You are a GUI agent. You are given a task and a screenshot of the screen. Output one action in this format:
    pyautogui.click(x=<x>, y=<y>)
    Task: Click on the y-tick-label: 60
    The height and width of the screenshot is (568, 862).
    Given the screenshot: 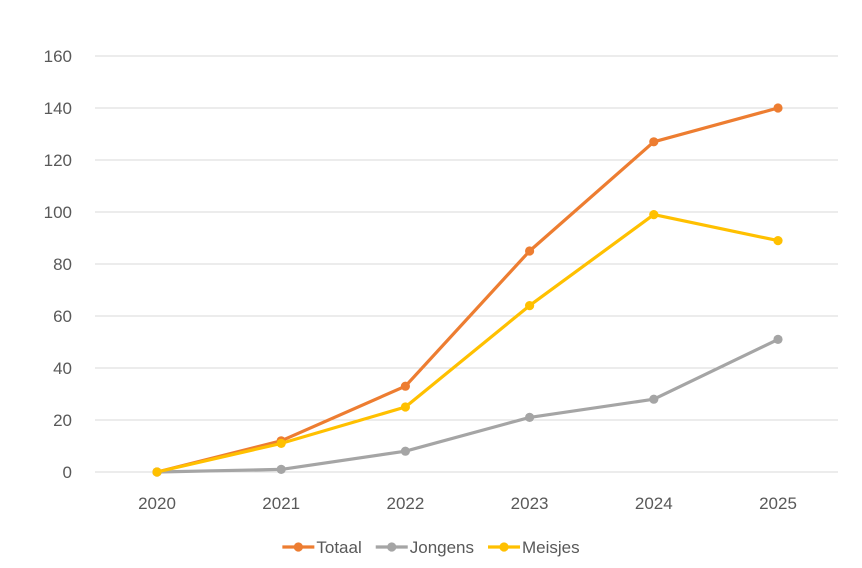 What is the action you would take?
    pyautogui.click(x=62, y=316)
    